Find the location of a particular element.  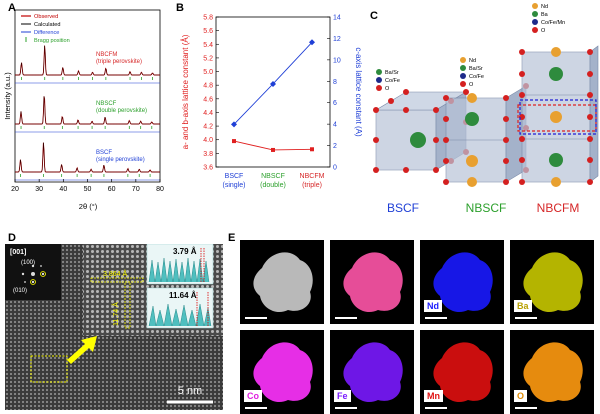

eds-map-ba: Ba is located at coordinates (552, 282).